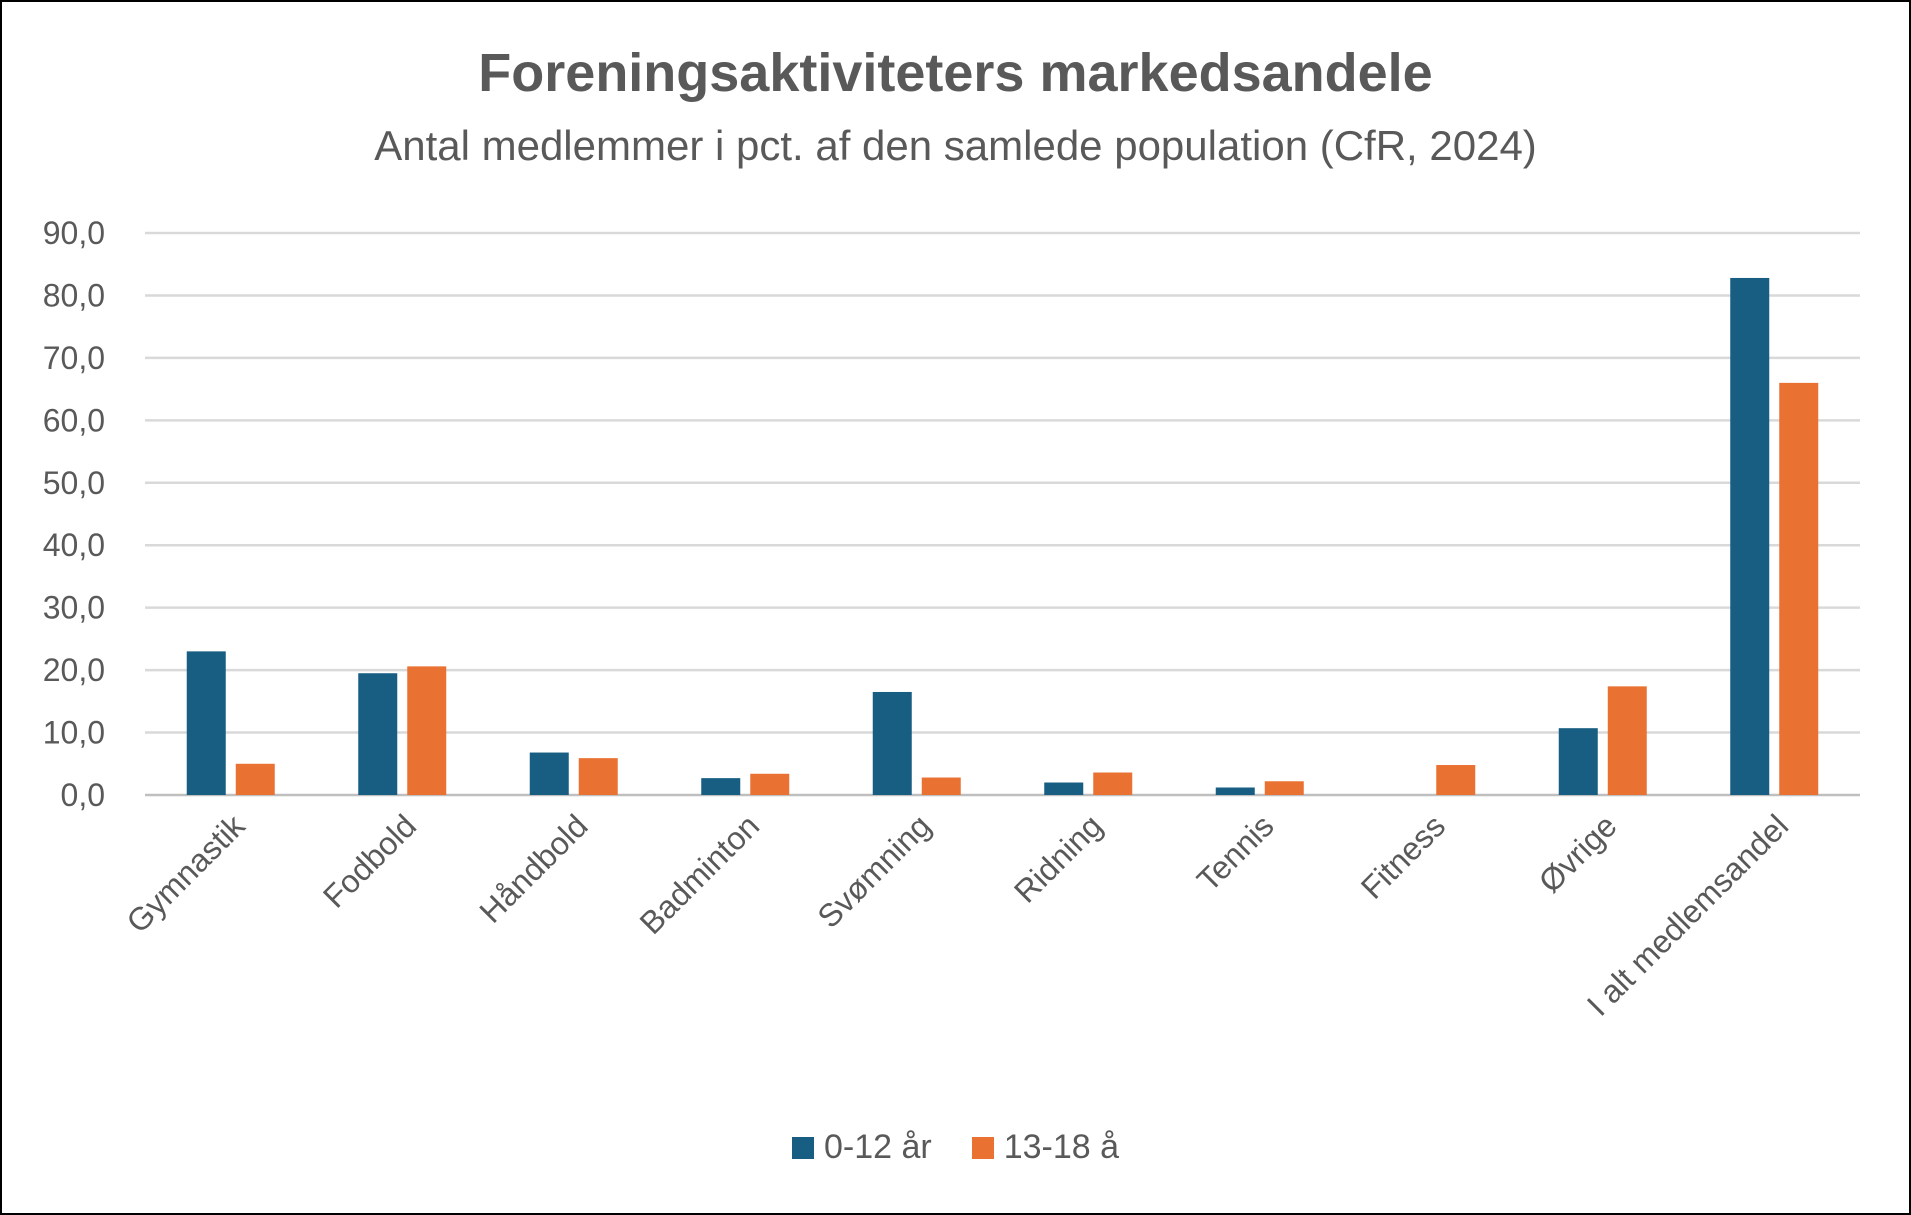  Describe the element at coordinates (74, 608) in the screenshot. I see `y-tick-label: 30,0` at that location.